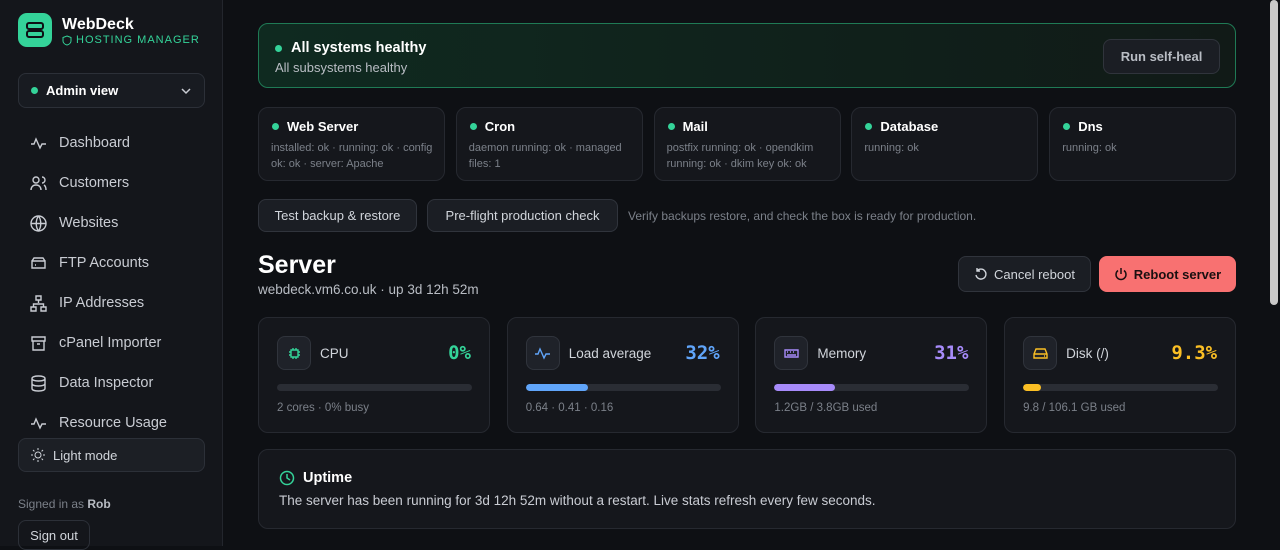 The width and height of the screenshot is (1280, 550). I want to click on reboot-button: Reboot server, so click(1167, 274).